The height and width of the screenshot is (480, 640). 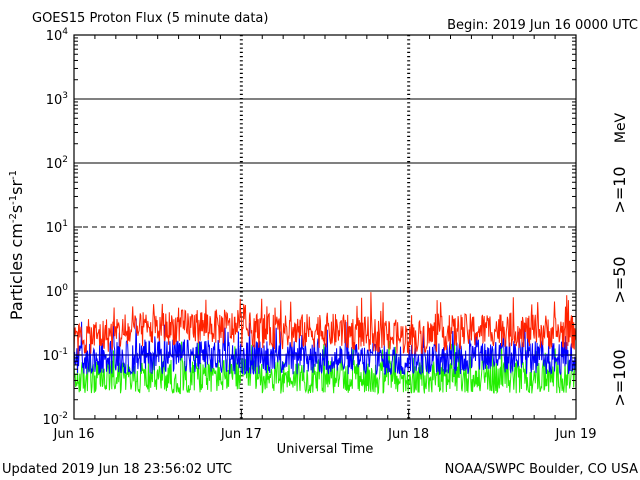 I want to click on x-tick-label: Jun 16, so click(x=74, y=434).